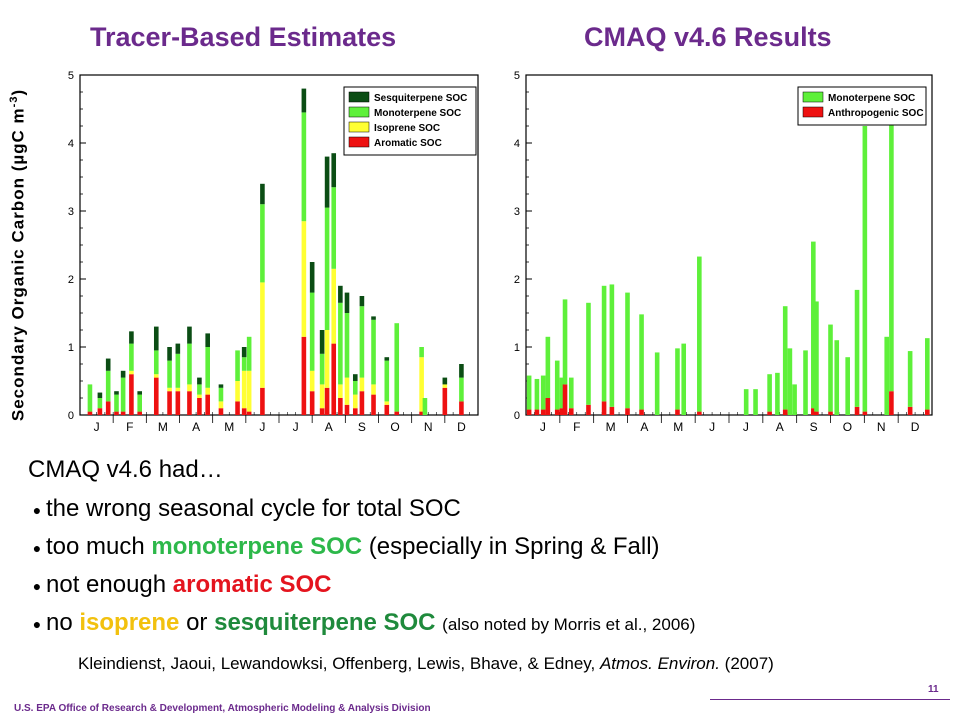  What do you see at coordinates (517, 212) in the screenshot?
I see `cmaq-ytick-label: 3` at bounding box center [517, 212].